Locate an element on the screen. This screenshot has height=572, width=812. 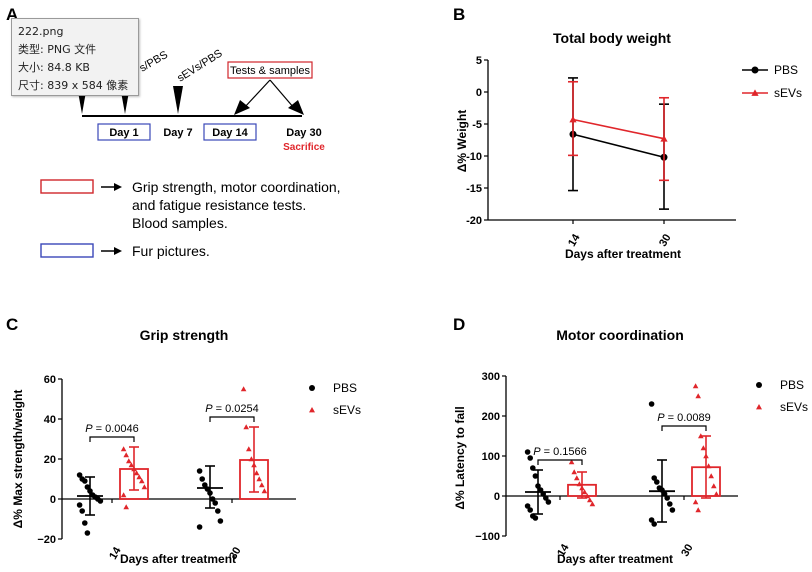
chart-b-ylabel: Δ% Weight is located at coordinates (462, 141).